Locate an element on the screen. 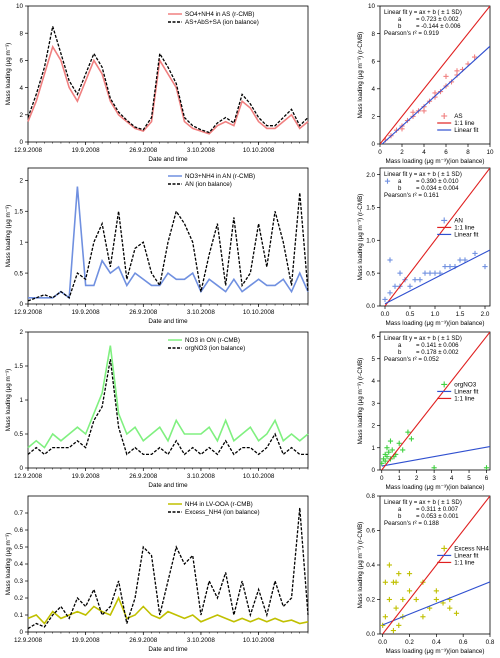  x-axis-label: Date and time is located at coordinates (168, 485).